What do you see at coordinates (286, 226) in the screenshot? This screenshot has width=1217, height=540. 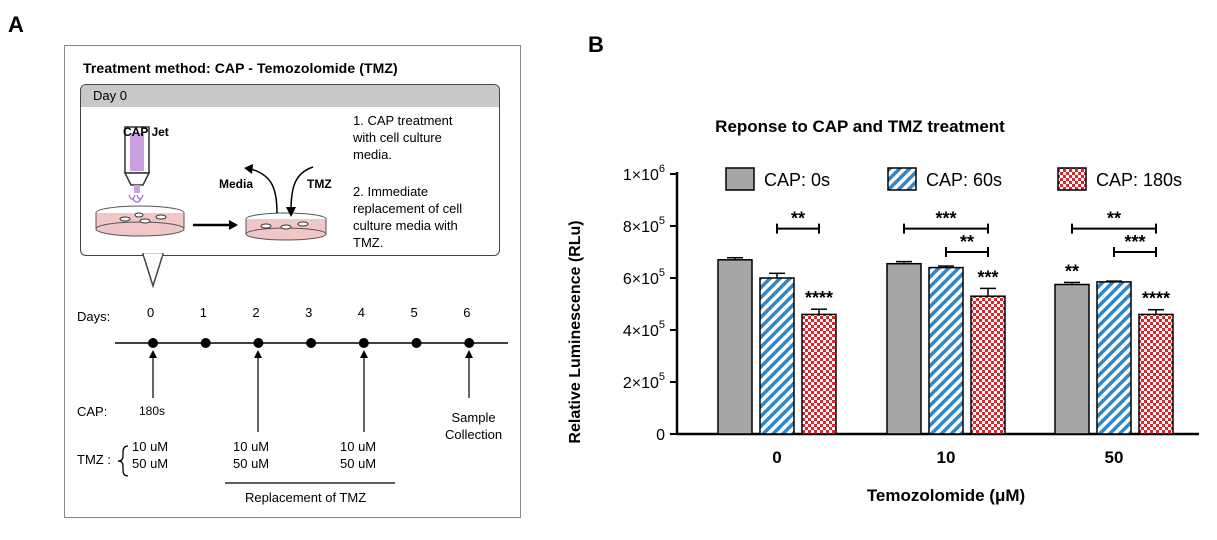 I see `dish-2-icon` at bounding box center [286, 226].